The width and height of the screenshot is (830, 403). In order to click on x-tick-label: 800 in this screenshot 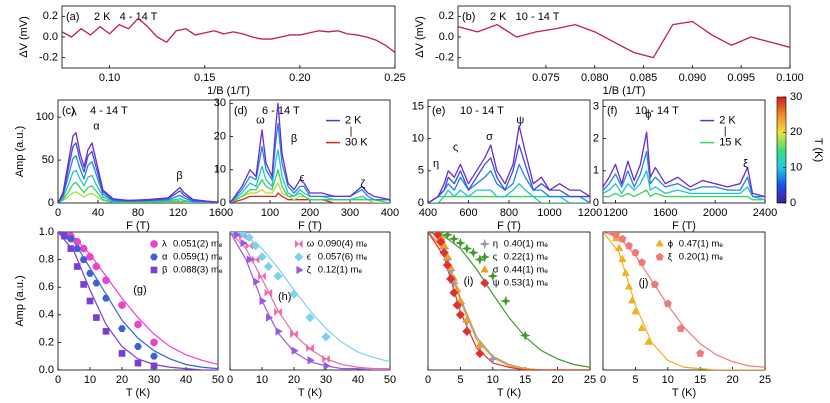, I will do `click(509, 213)`.